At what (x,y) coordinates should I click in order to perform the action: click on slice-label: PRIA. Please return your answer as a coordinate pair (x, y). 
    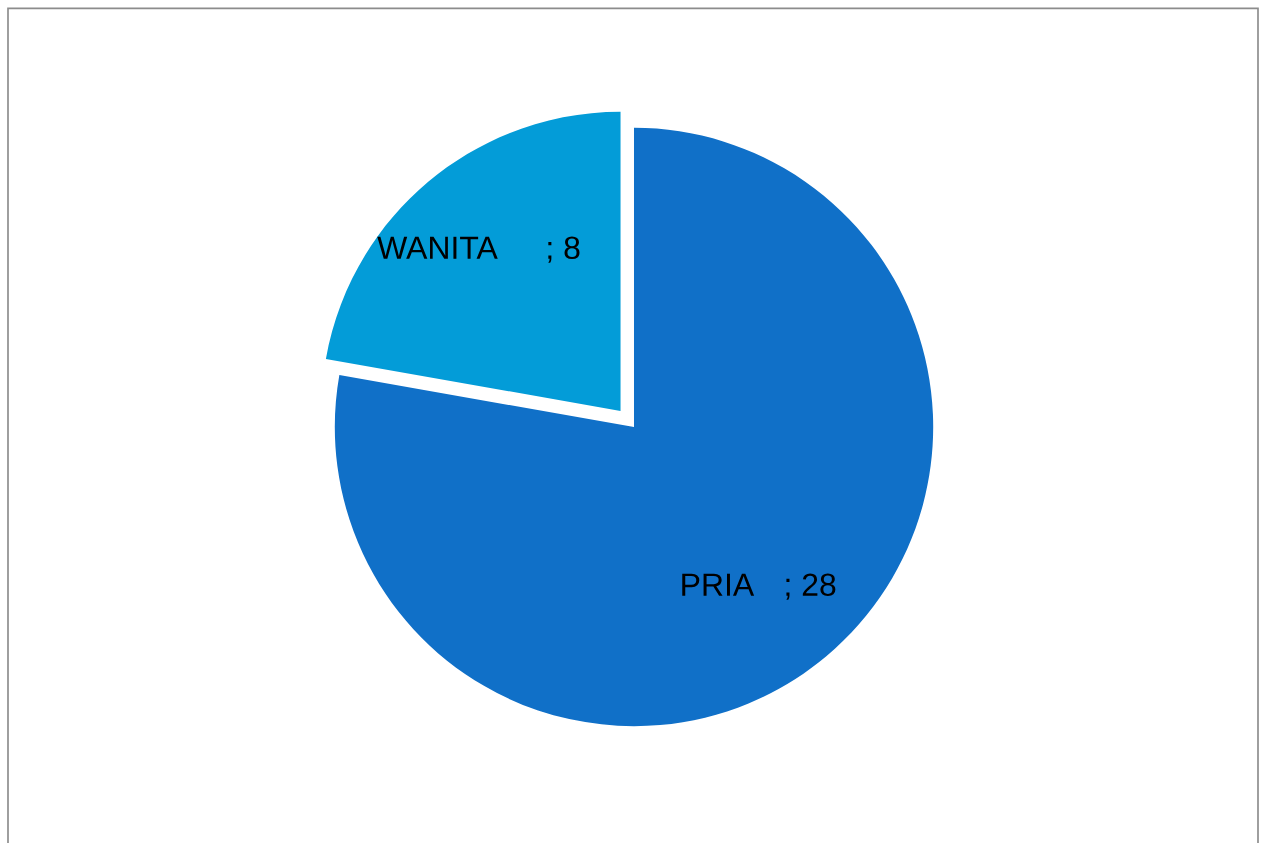
    Looking at the image, I should click on (718, 584).